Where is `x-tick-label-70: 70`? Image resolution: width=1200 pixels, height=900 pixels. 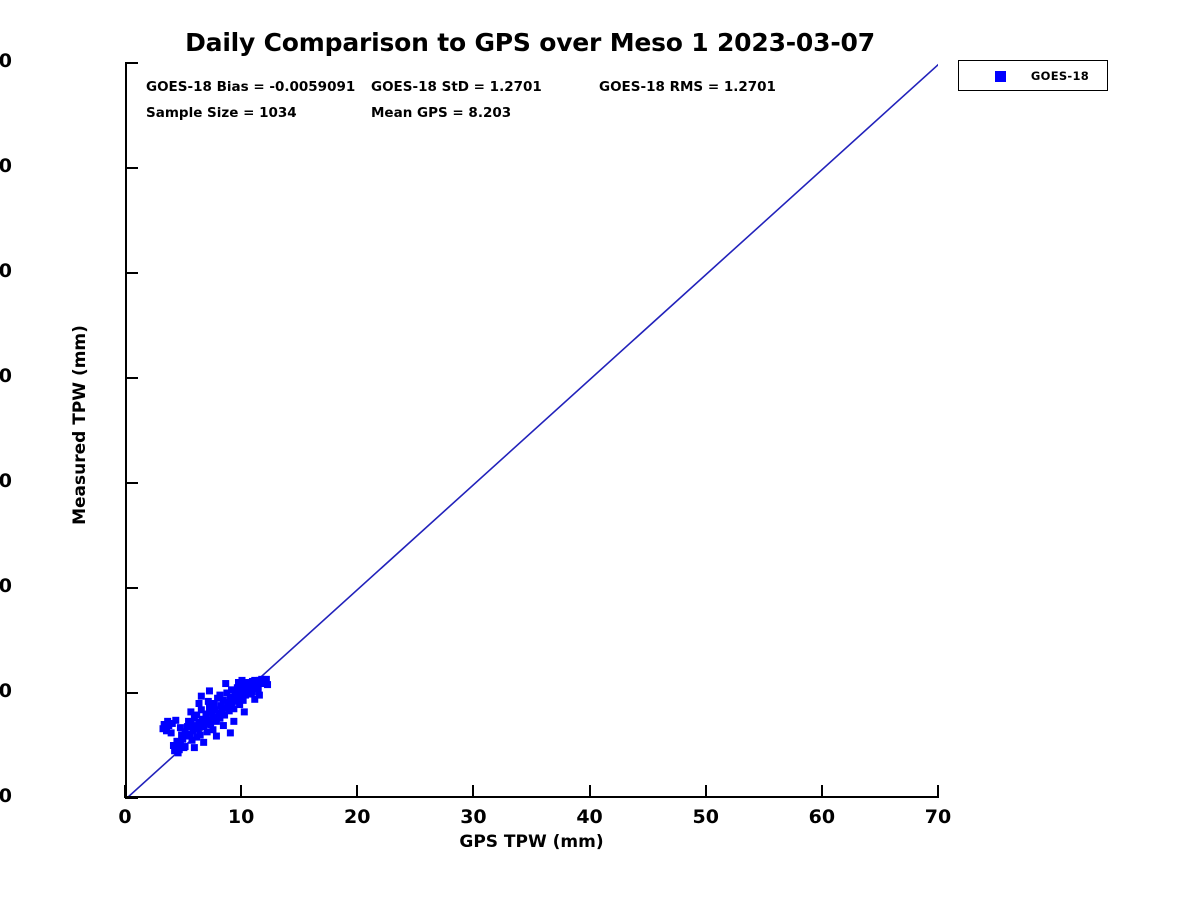 x-tick-label-70: 70 is located at coordinates (938, 817).